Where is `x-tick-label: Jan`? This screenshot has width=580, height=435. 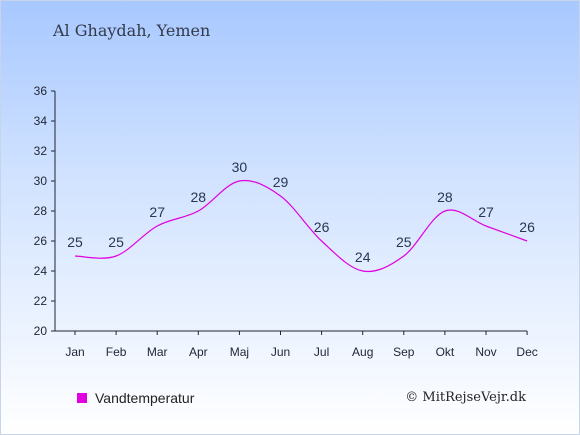
x-tick-label: Jan is located at coordinates (74, 352).